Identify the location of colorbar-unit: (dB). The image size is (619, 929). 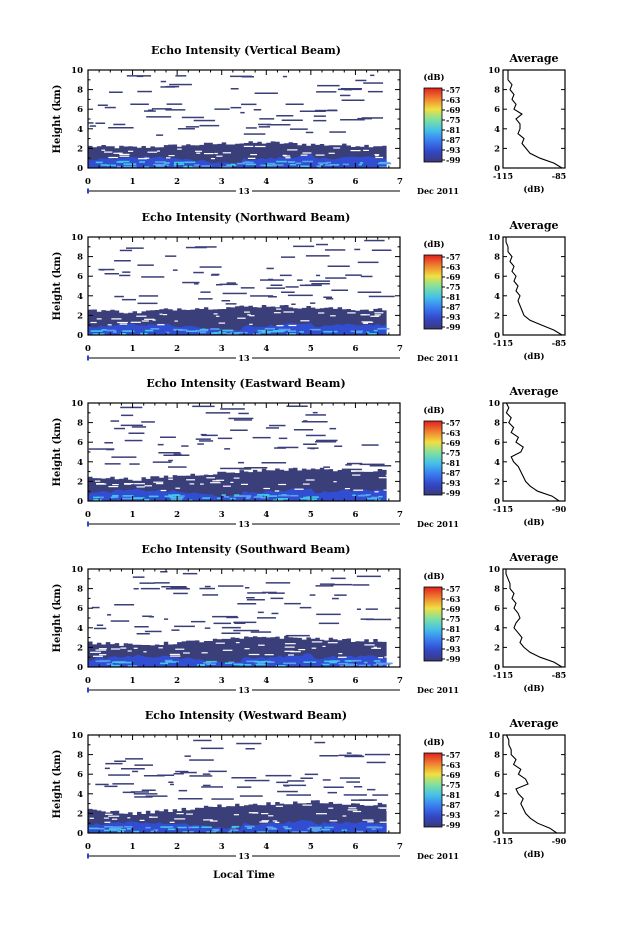
(433, 742).